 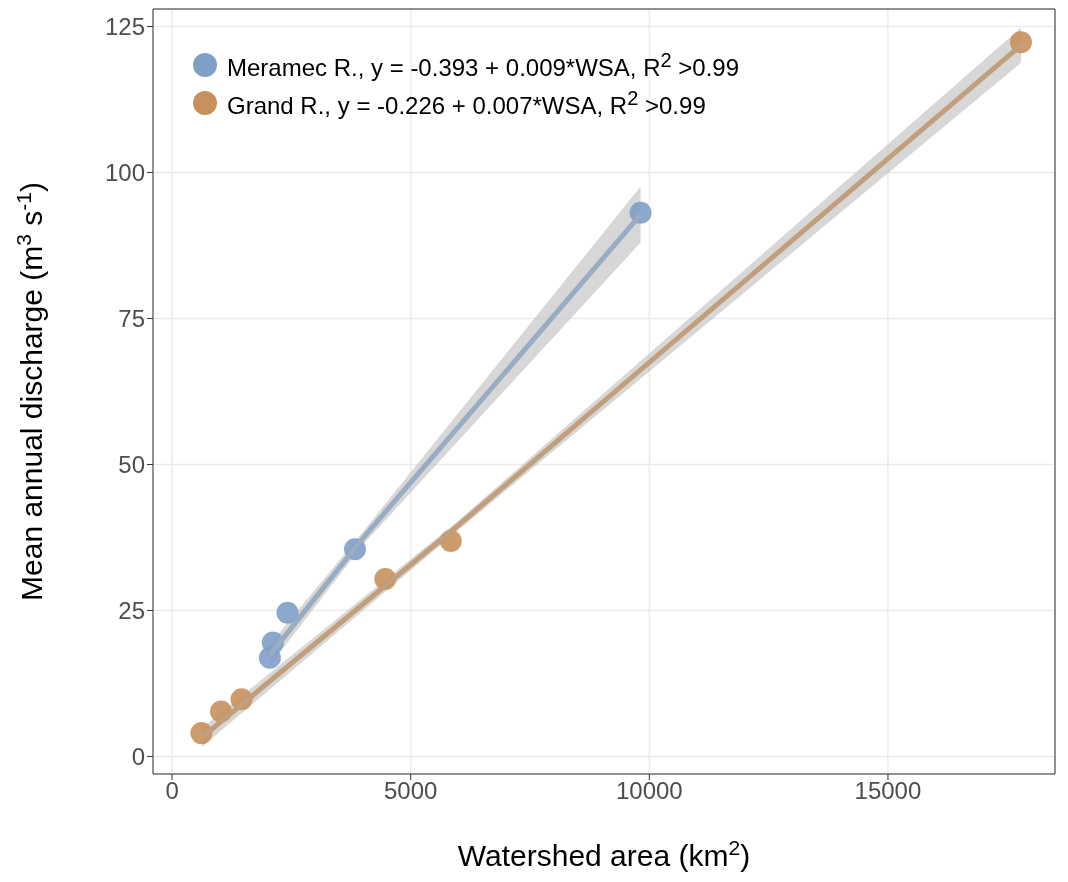 I want to click on y-tick-label: 0, so click(x=138, y=756).